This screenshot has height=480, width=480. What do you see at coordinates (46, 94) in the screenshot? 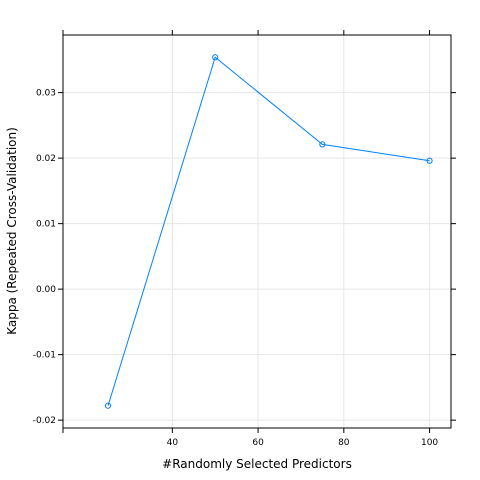
I see `y-tick-label: 0.03` at bounding box center [46, 94].